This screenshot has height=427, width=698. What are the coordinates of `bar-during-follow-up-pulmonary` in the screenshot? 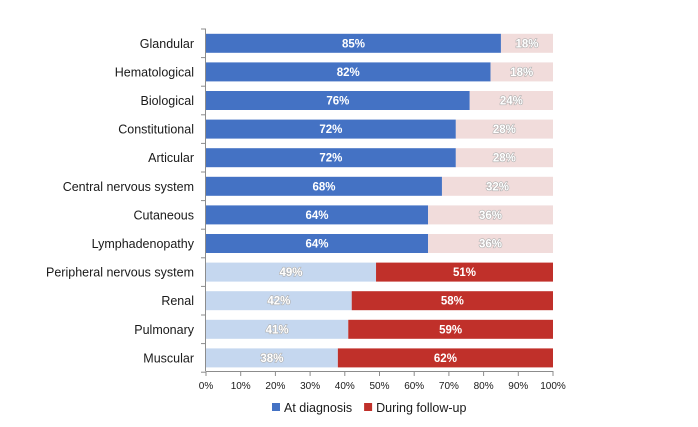 It's located at (450, 329).